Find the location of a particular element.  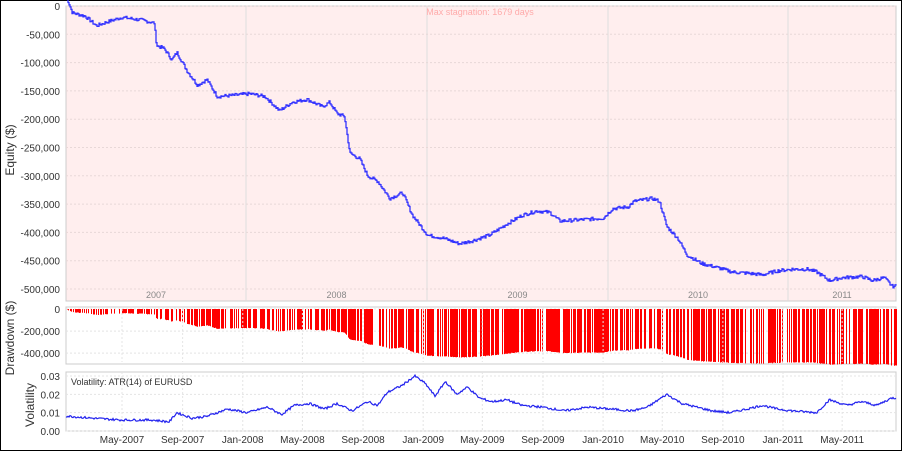

x-tick-label: May-2007 is located at coordinates (122, 440).